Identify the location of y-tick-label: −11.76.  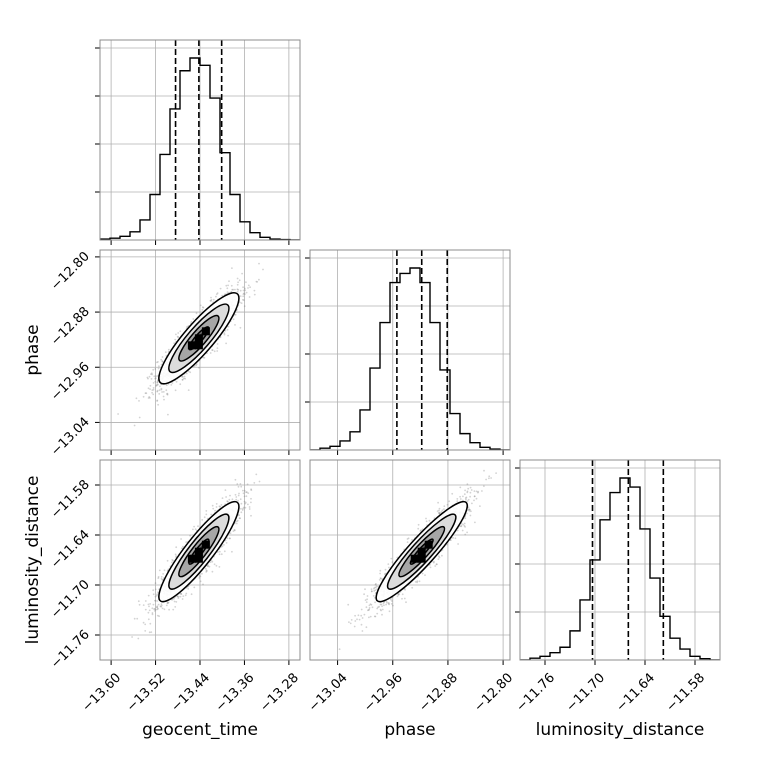
(70, 649).